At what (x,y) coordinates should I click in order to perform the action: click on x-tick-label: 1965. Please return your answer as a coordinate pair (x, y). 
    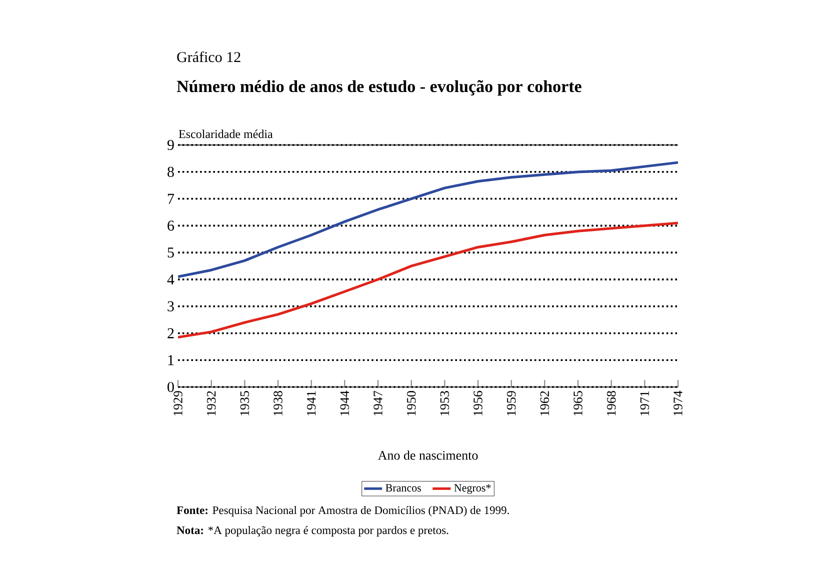
    Looking at the image, I should click on (578, 403).